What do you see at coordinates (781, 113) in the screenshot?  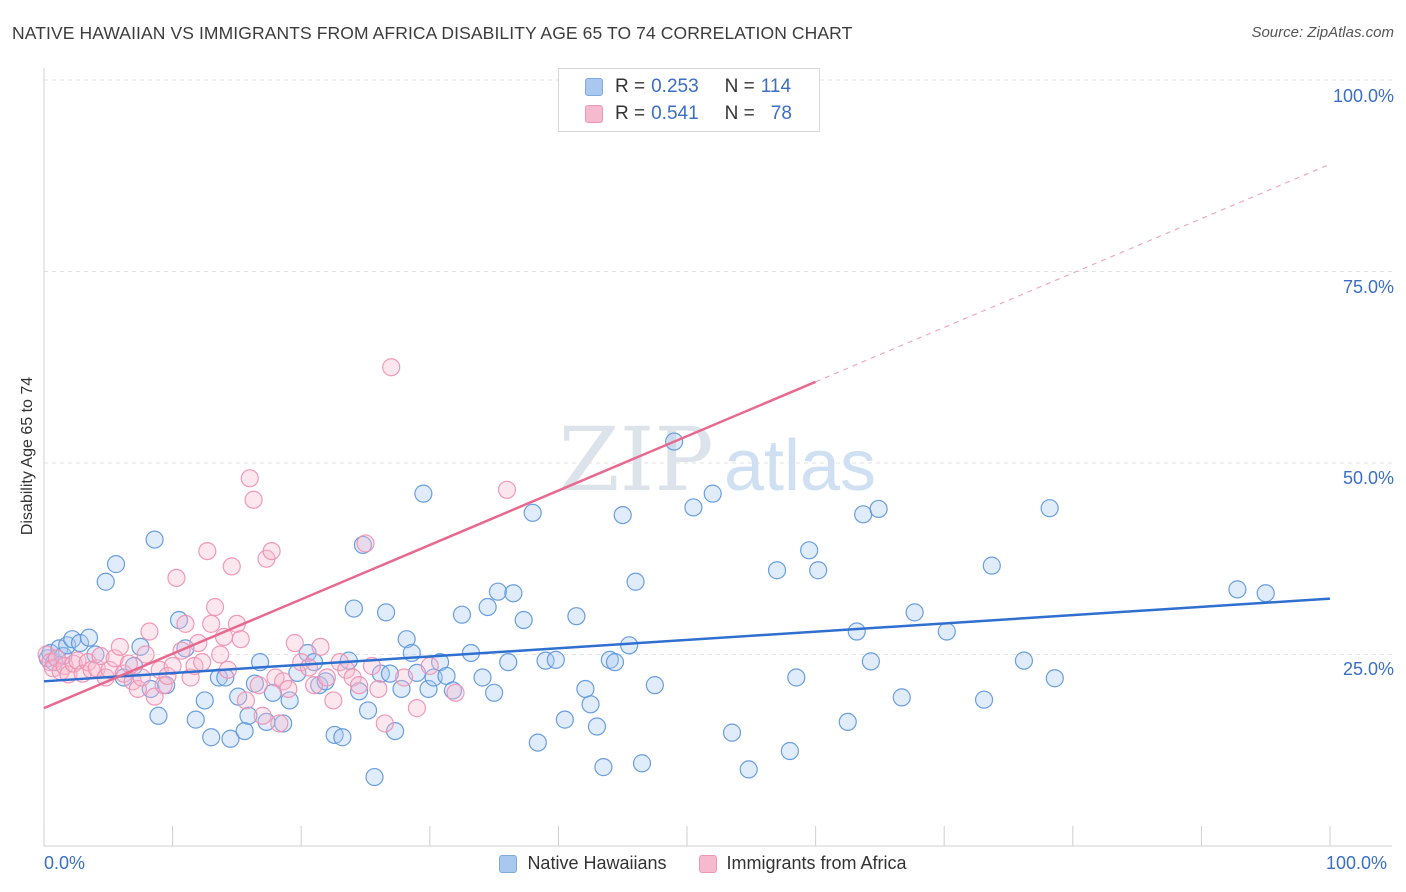 I see `legend-n-value: 78` at bounding box center [781, 113].